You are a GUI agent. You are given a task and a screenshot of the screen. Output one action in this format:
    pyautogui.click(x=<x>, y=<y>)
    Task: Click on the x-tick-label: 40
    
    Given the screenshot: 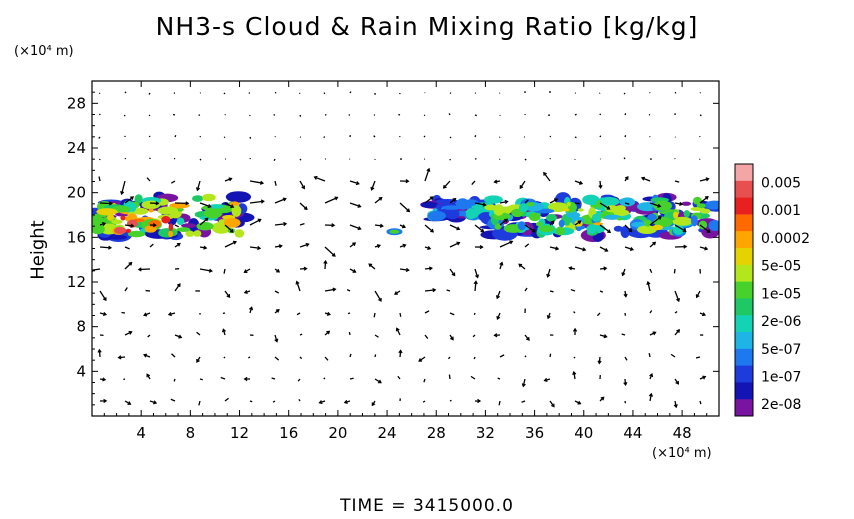 What is the action you would take?
    pyautogui.click(x=583, y=433)
    